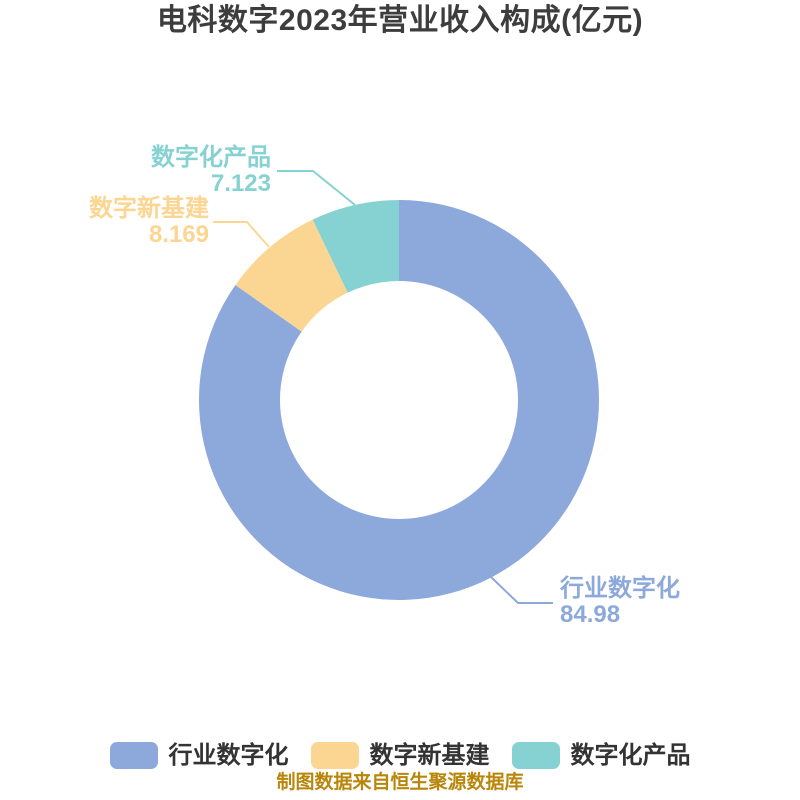 This screenshot has height=800, width=800. Describe the element at coordinates (228, 755) in the screenshot. I see `legend-label: 行业数字化` at that location.